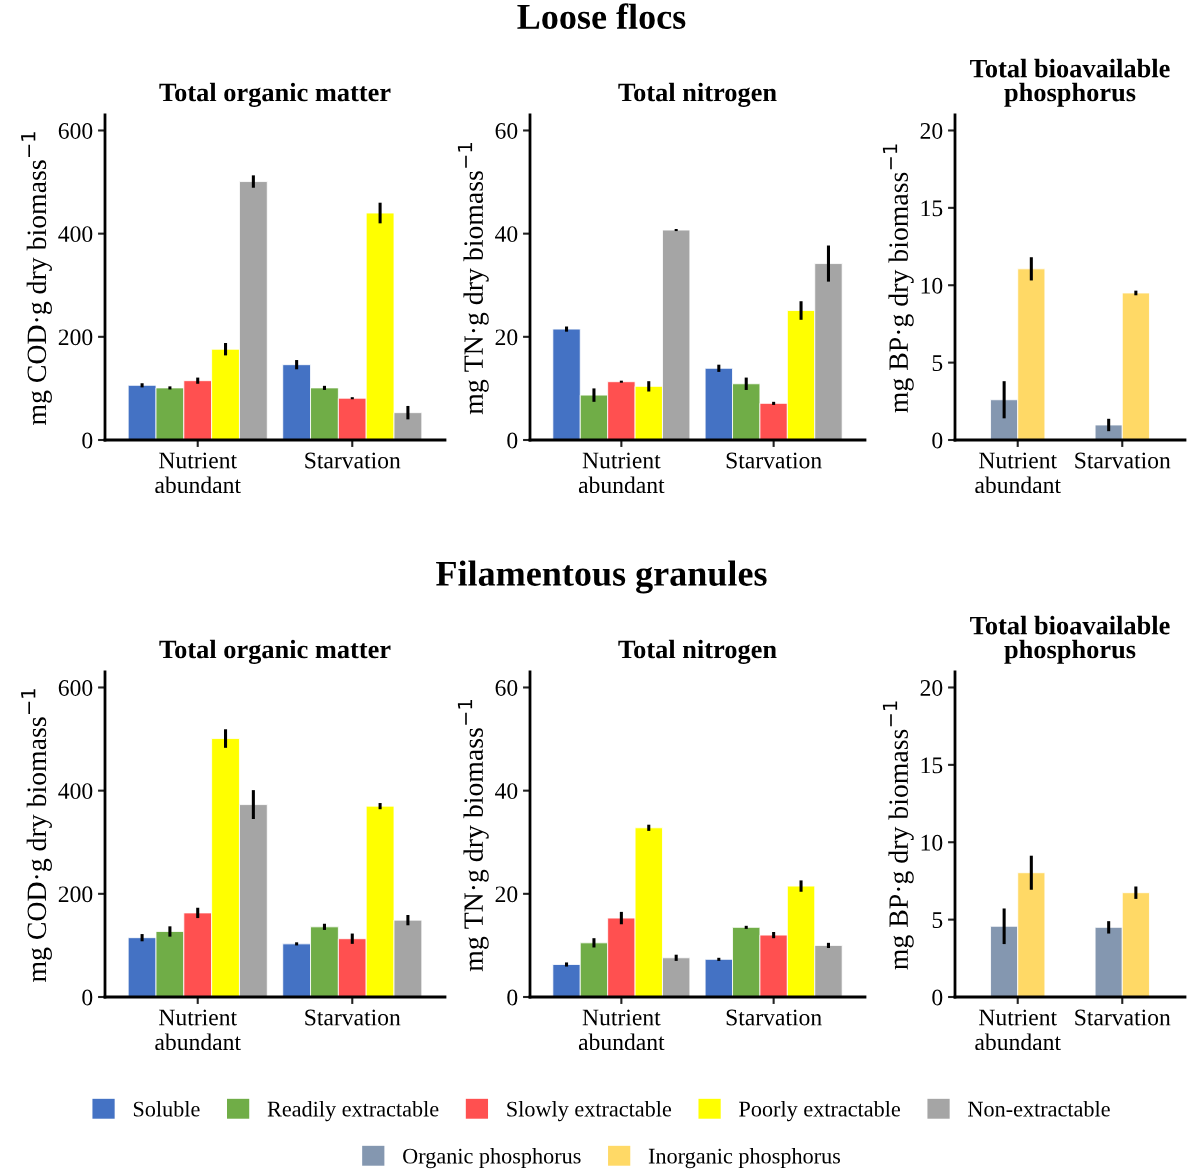  Describe the element at coordinates (744, 1158) in the screenshot. I see `legend-label: Inorganic phosphorus` at that location.